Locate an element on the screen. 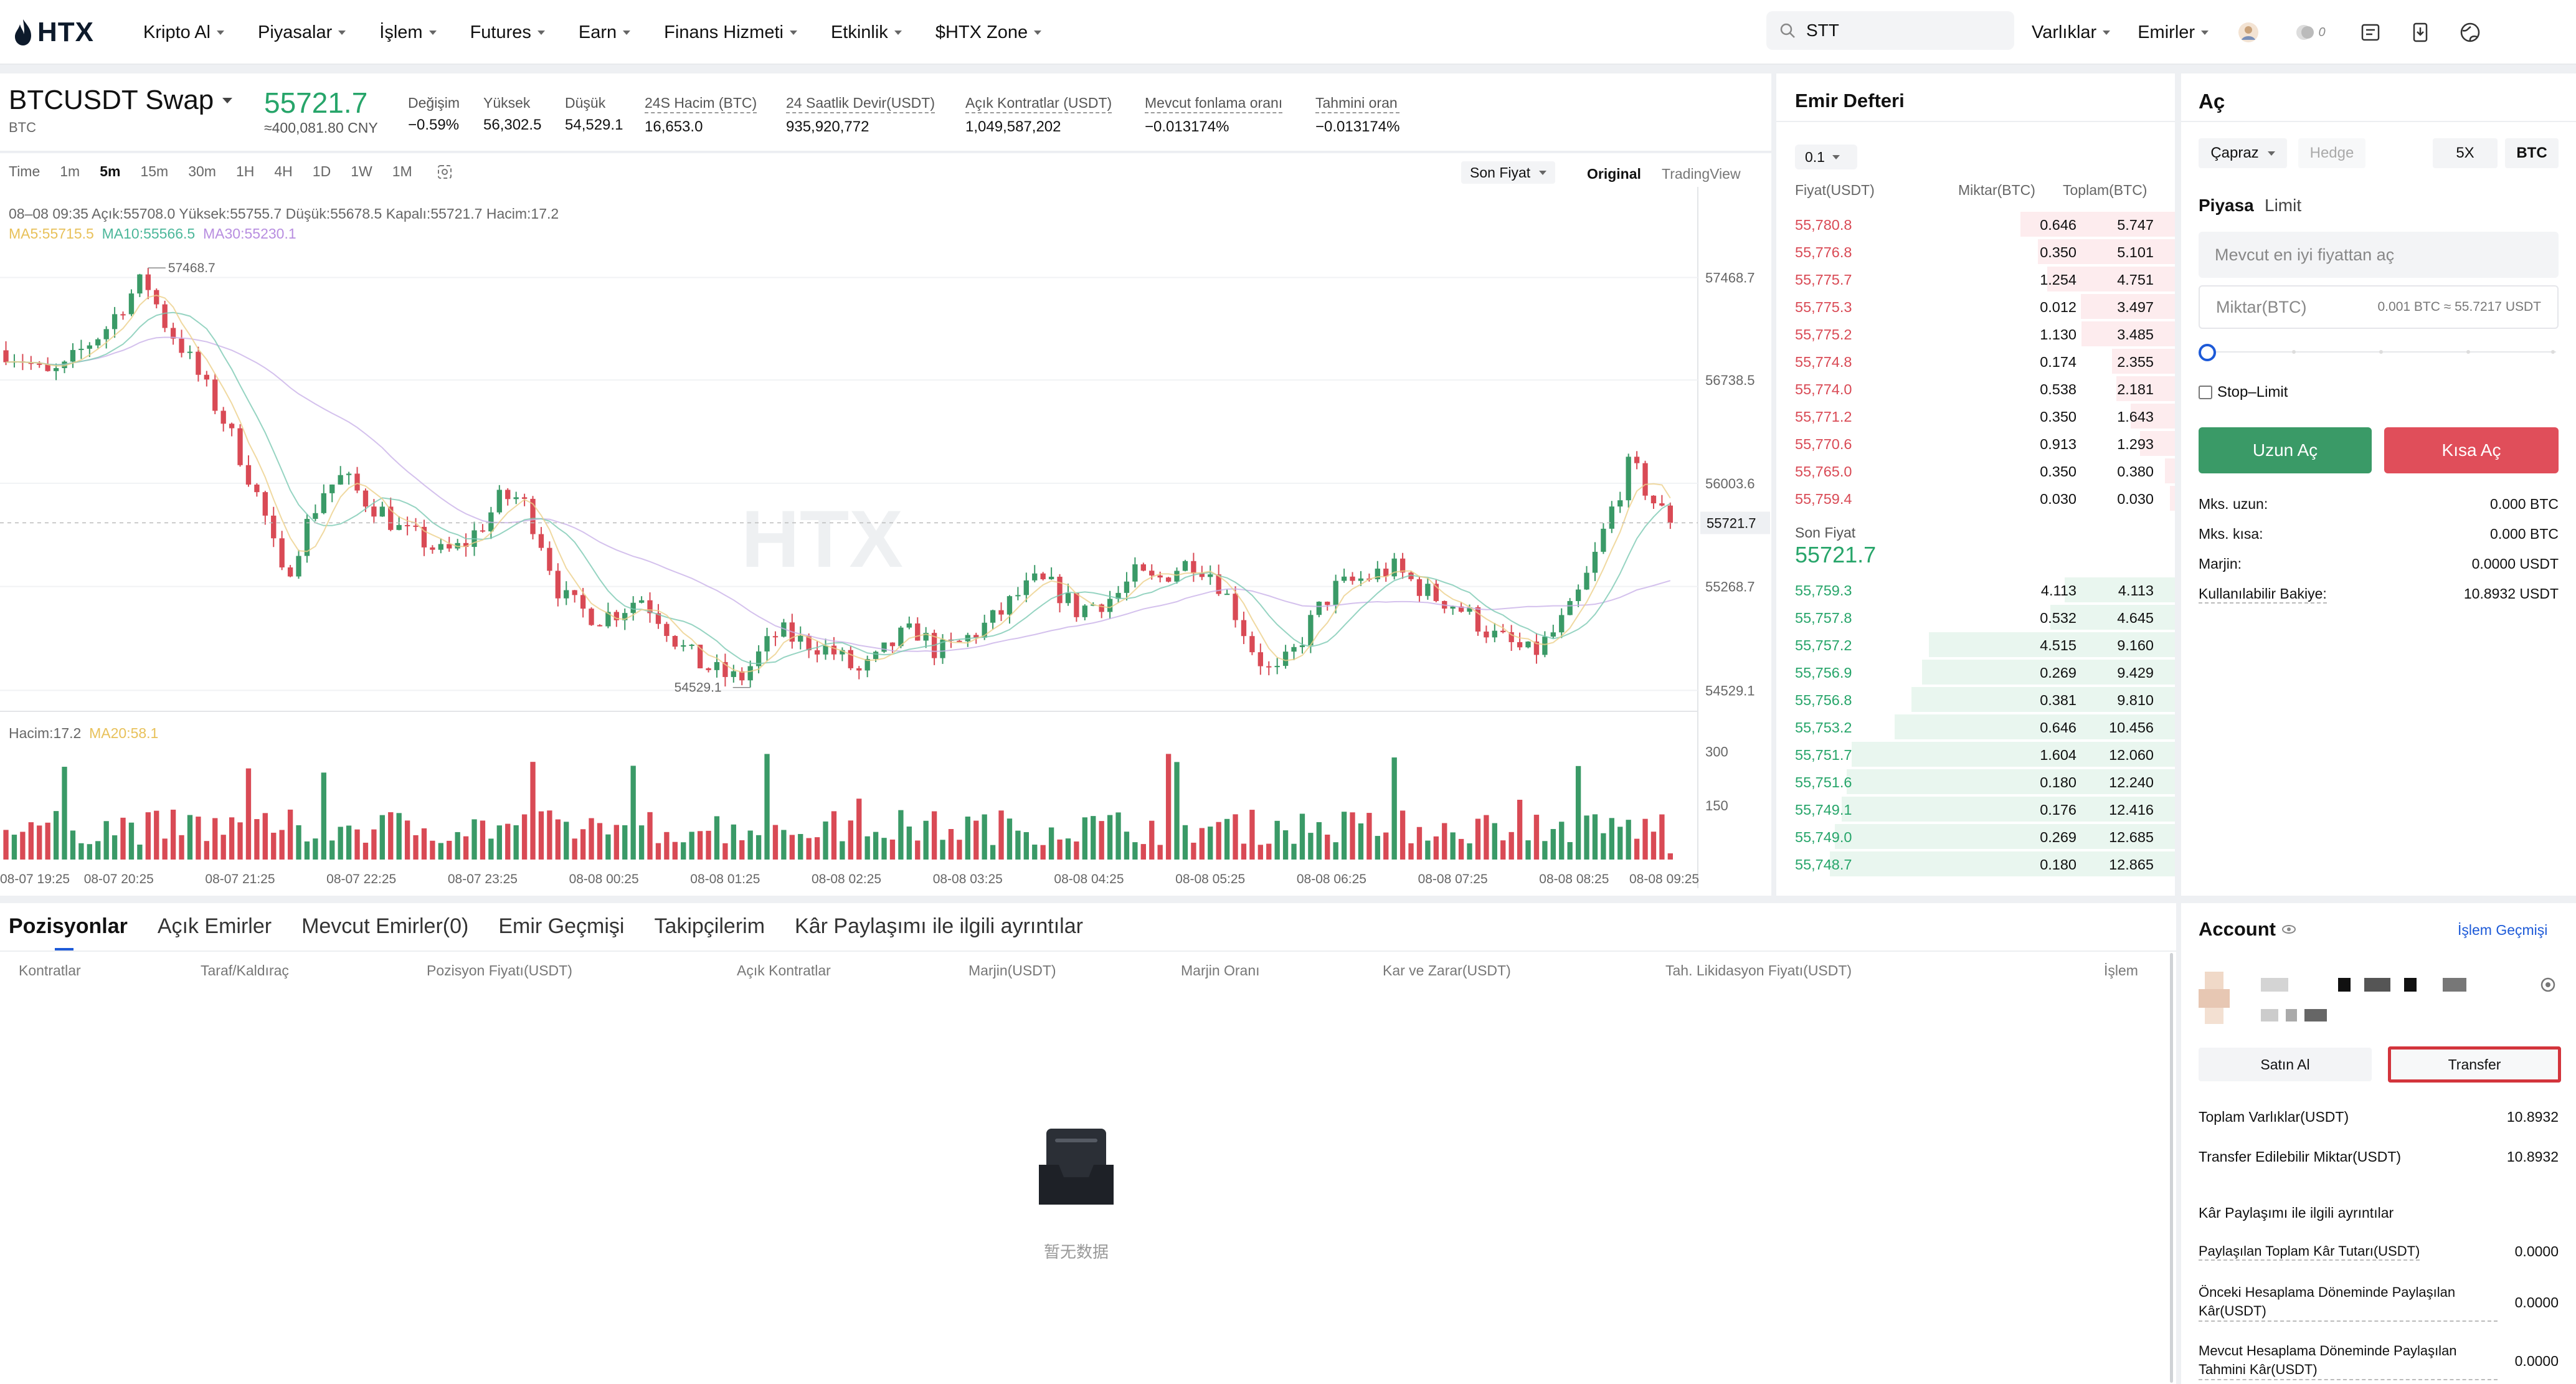  bid-row: 55,759.3 4.113 4.113 is located at coordinates (1975, 590).